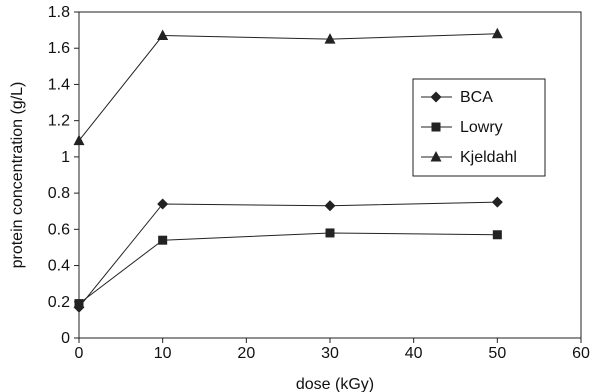 This screenshot has width=611, height=392. Describe the element at coordinates (335, 384) in the screenshot. I see `x-axis-title: dose (kGy)` at that location.